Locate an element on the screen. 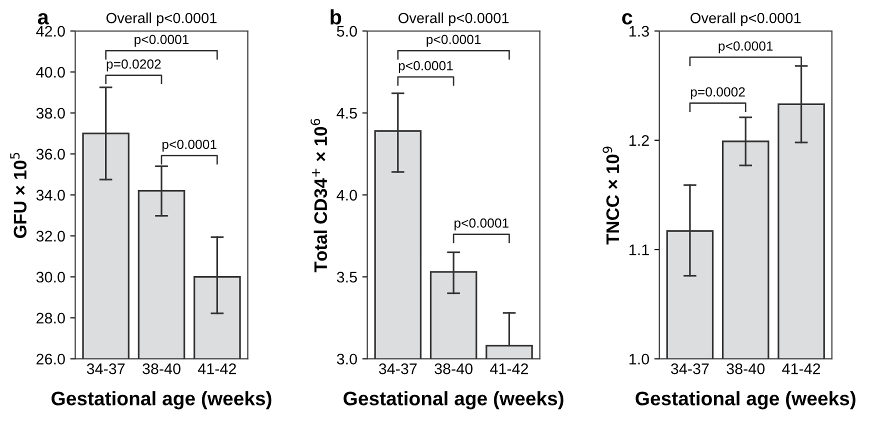 This screenshot has height=443, width=885. y-tick-label: 40.0 is located at coordinates (50, 72).